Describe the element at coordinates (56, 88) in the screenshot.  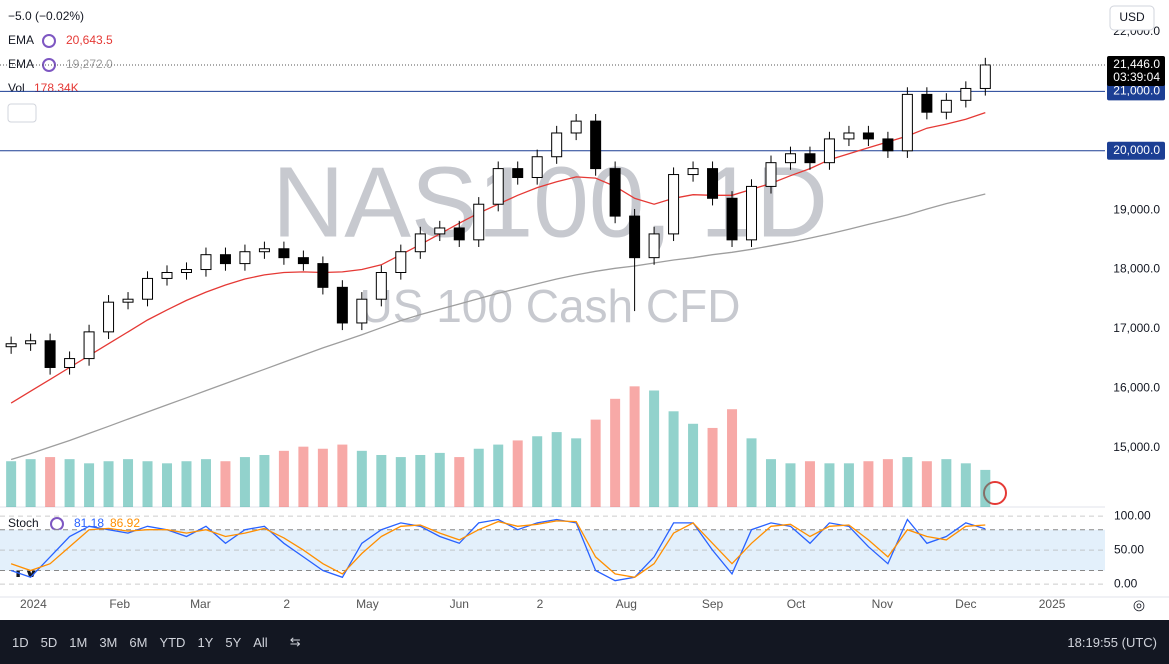
I see `legend-value: 178.34K` at that location.